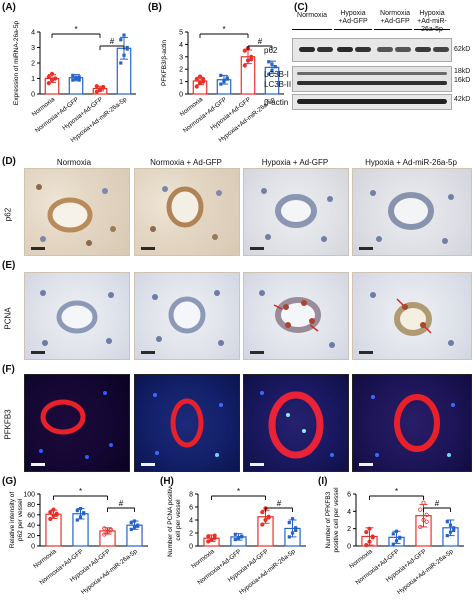  I want to click on y-tick-label: 60, so click(31, 515).